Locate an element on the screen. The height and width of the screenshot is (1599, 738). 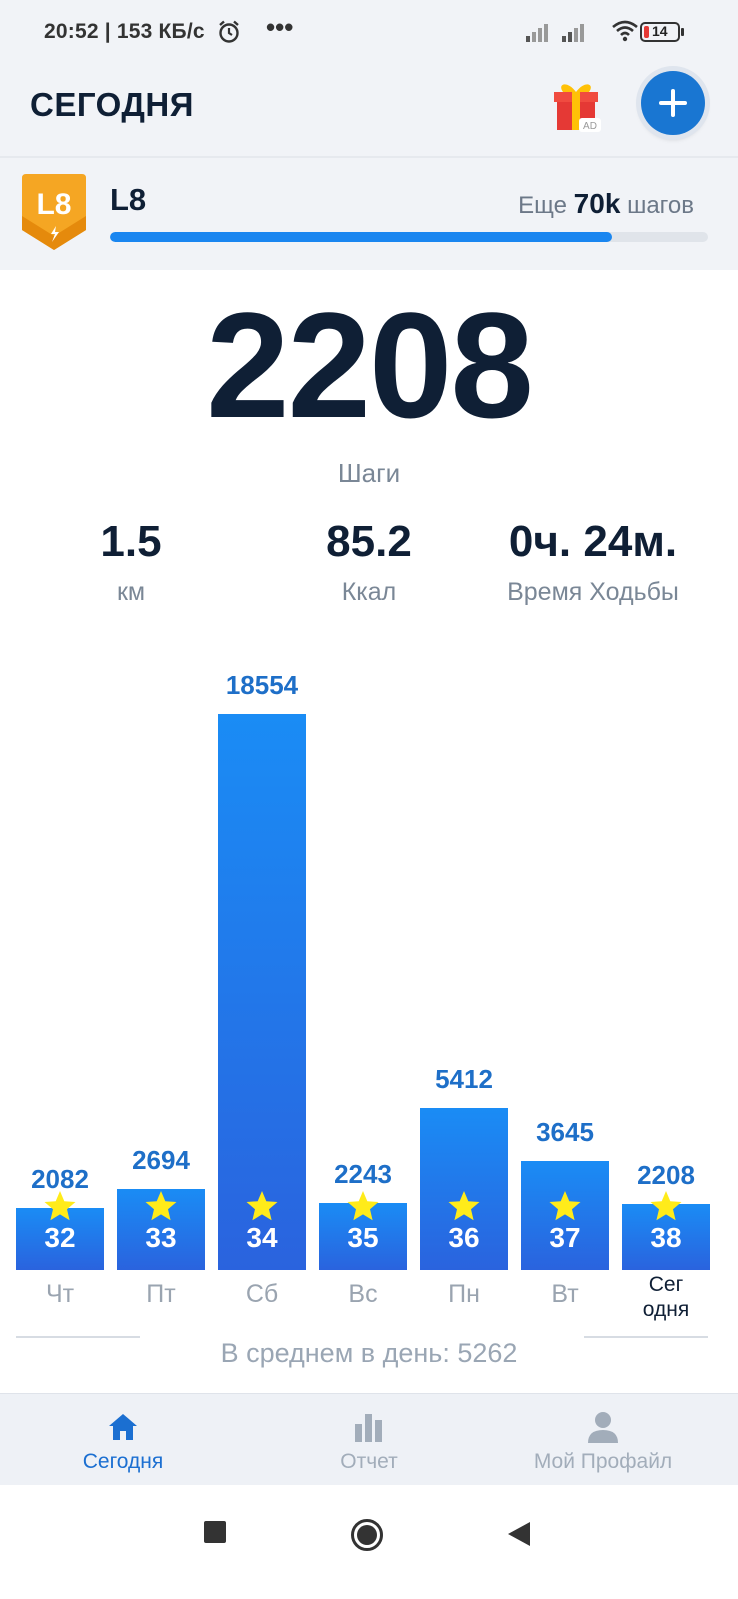
steps-label: Шаги is located at coordinates (369, 473).